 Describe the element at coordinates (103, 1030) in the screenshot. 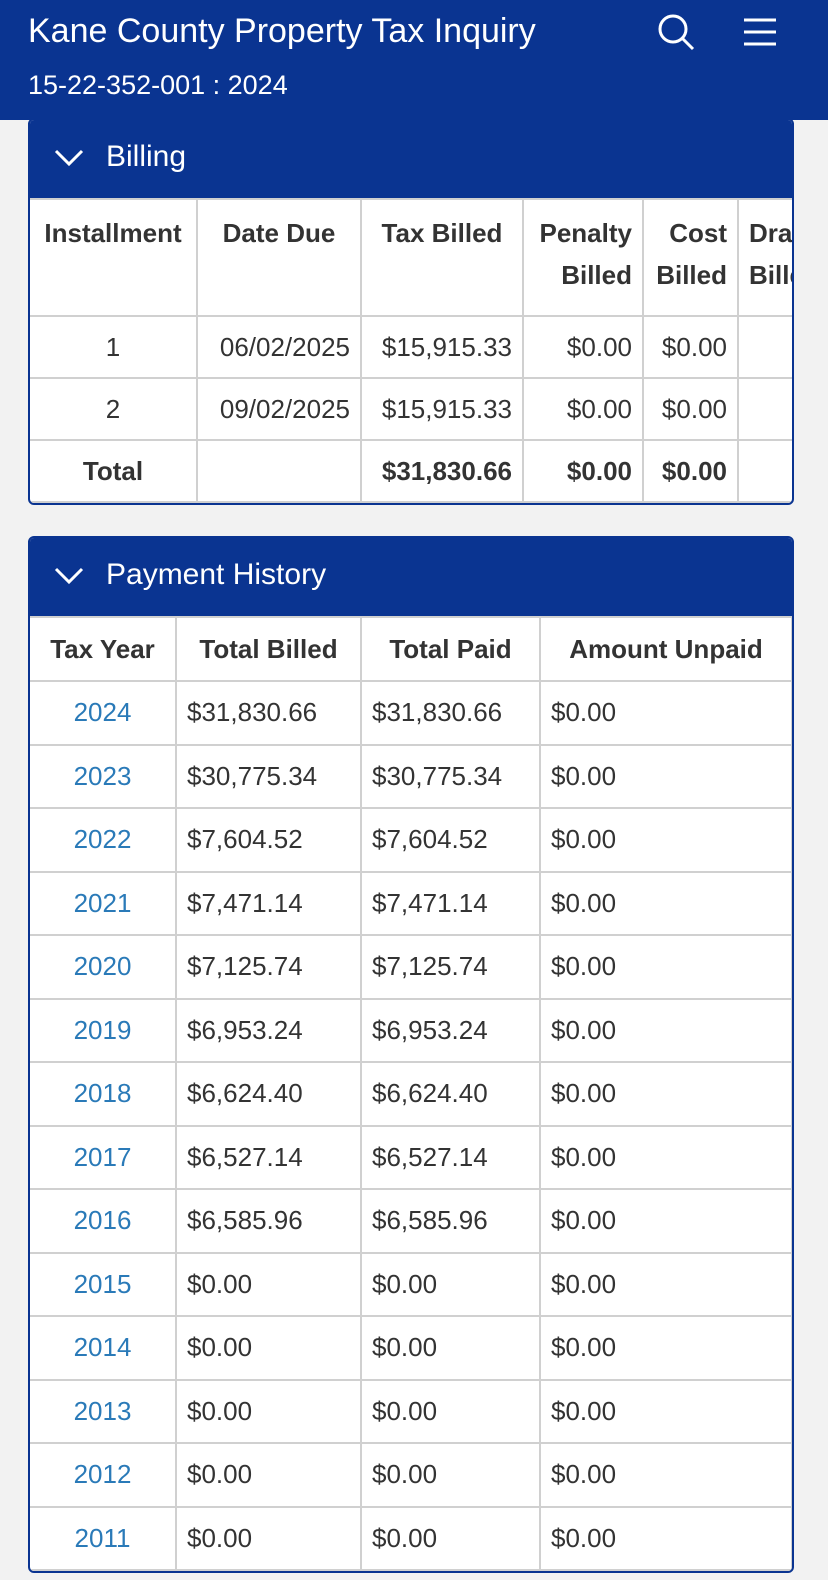

I see `tax-year-link: 2019` at that location.